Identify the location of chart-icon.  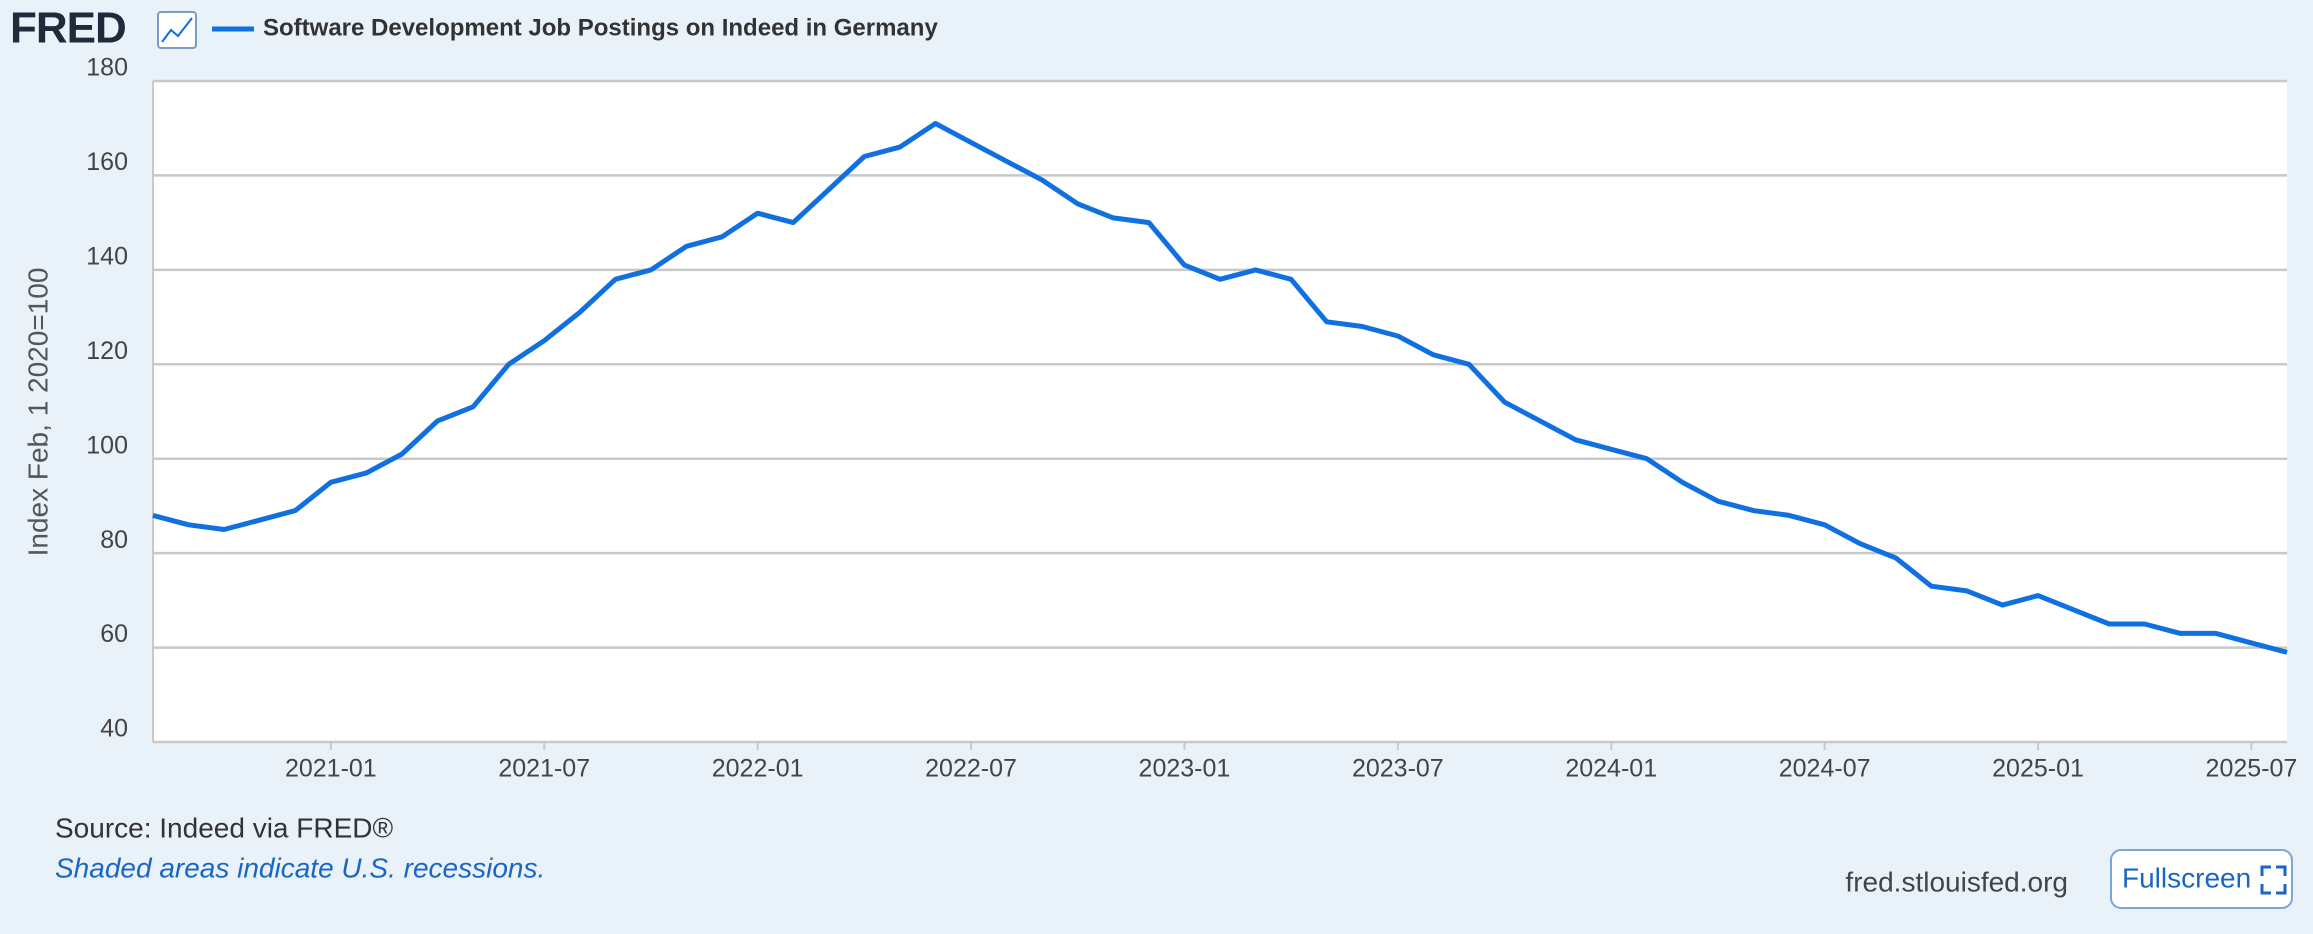
(177, 30).